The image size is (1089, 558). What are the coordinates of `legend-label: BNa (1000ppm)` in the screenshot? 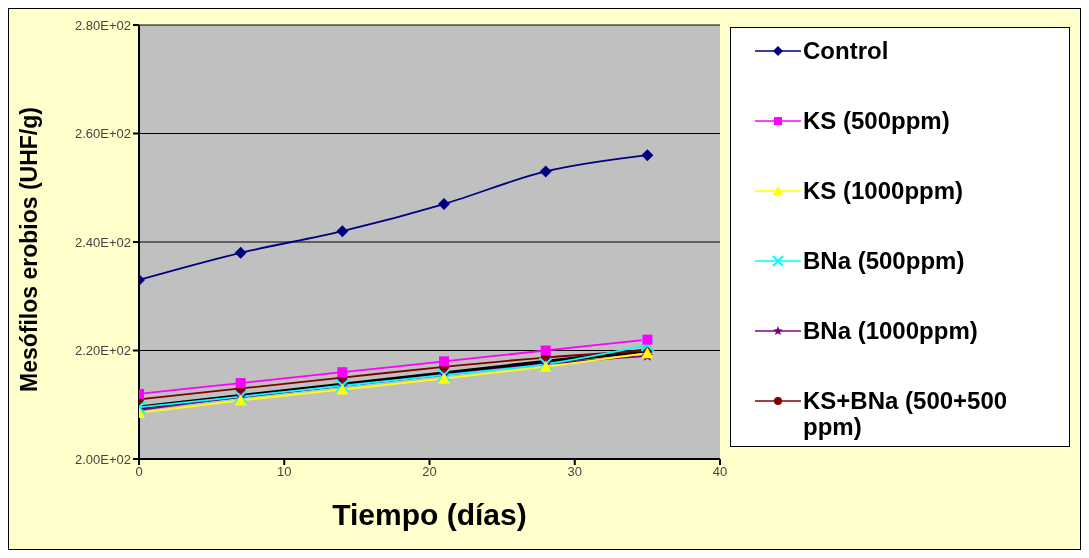 It's located at (891, 330).